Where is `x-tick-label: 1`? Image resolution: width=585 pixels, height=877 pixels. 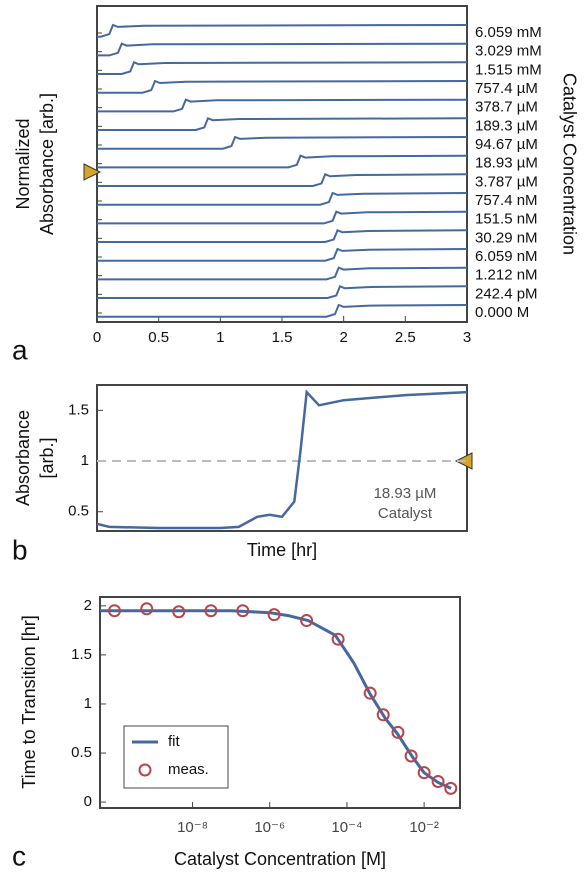
x-tick-label: 1 is located at coordinates (220, 337).